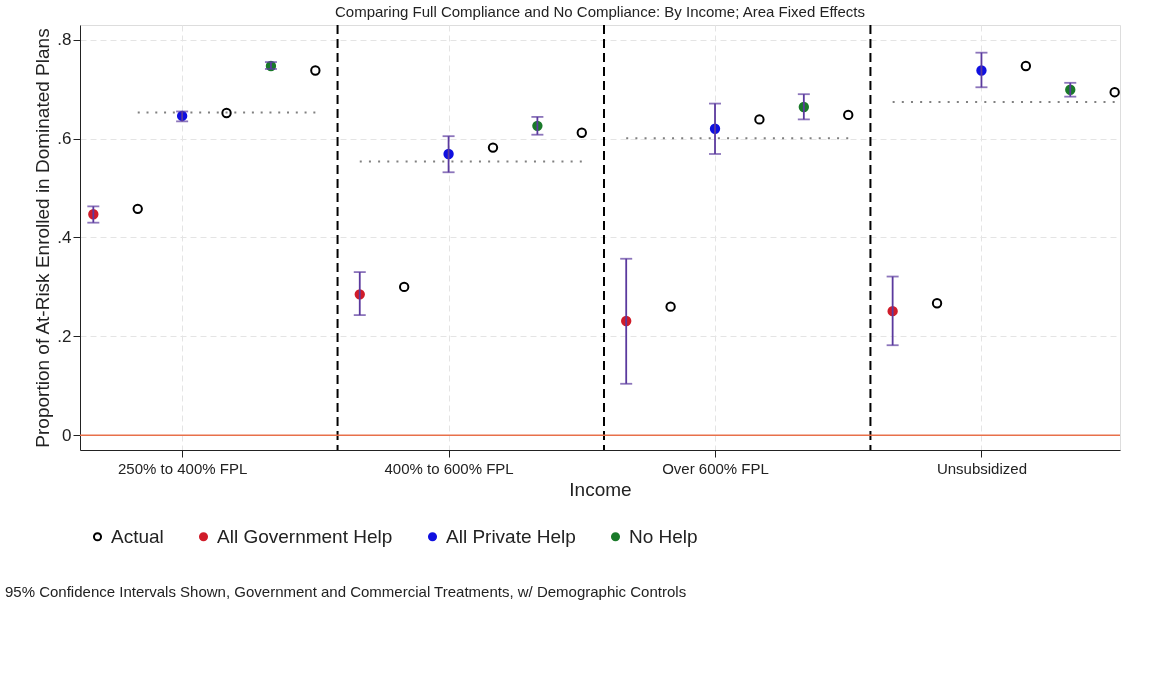 Image resolution: width=1161 pixels, height=690 pixels. What do you see at coordinates (43, 238) in the screenshot?
I see `y-axis-title: Proportion of At-Risk Enrolled in Dominated Plans` at bounding box center [43, 238].